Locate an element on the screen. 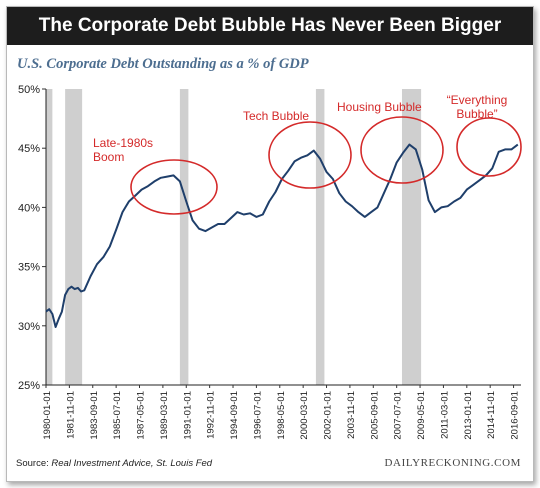  y-tick-label-0: 25% is located at coordinates (29, 386).